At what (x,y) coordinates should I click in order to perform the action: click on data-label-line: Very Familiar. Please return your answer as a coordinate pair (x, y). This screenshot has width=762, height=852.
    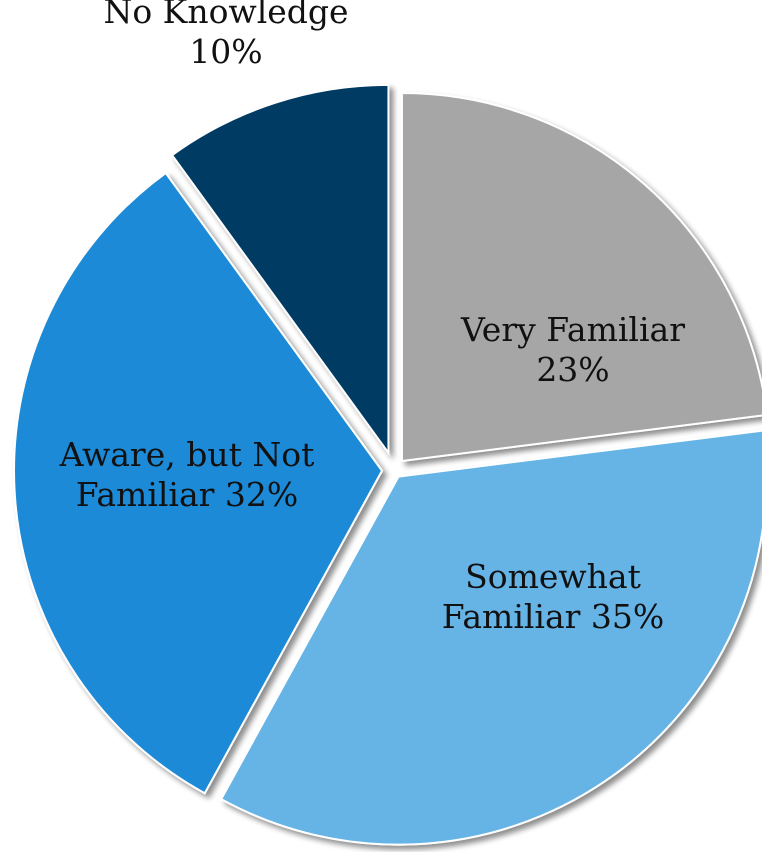
    Looking at the image, I should click on (572, 329).